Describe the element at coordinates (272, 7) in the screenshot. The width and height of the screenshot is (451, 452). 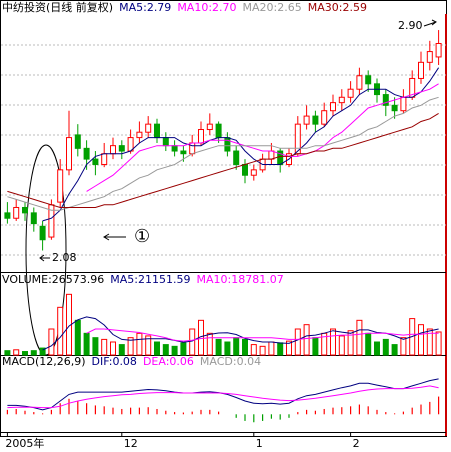
I see `legend-entry: MA20:2.65` at that location.